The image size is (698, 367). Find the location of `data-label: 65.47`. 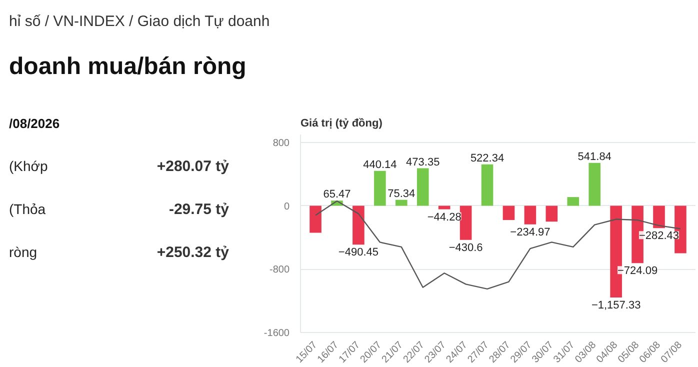

data-label: 65.47 is located at coordinates (337, 194).